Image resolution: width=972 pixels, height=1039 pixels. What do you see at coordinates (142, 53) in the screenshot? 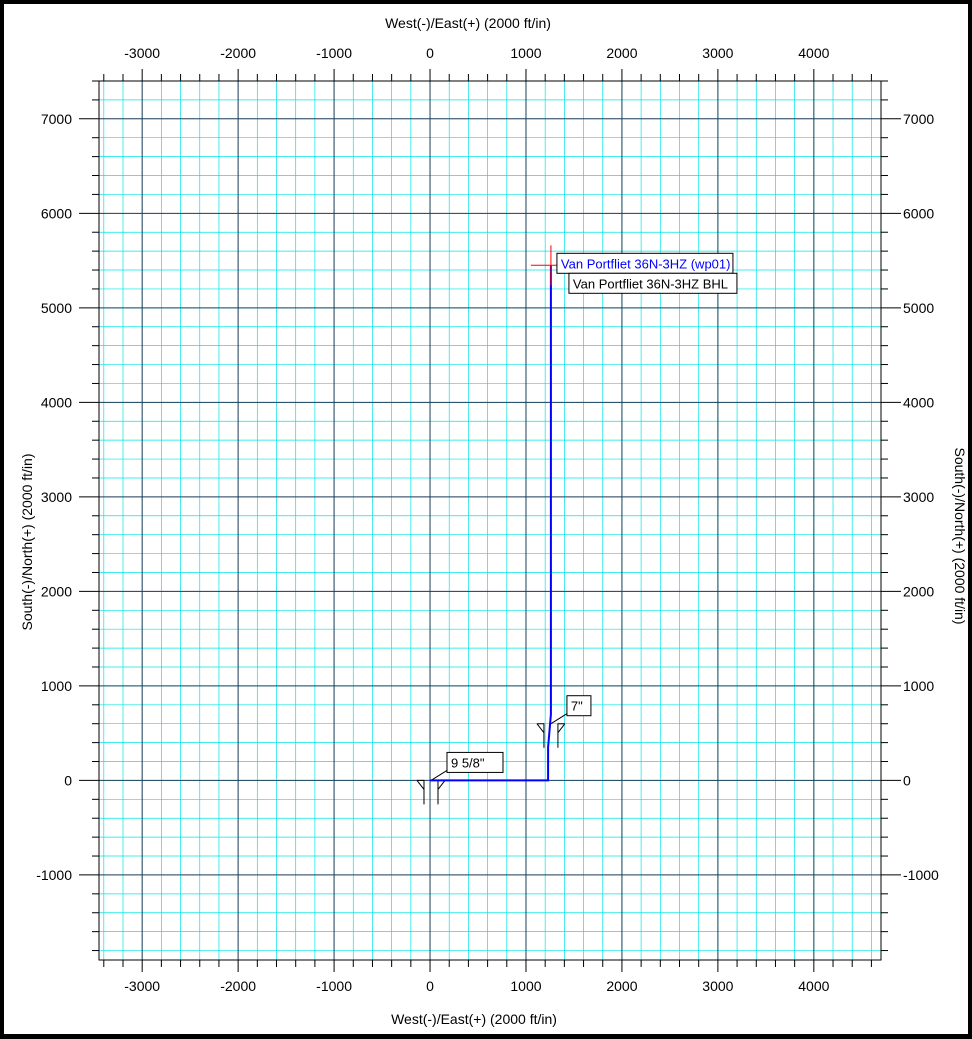
I see `x-tick-label-top: -3000` at bounding box center [142, 53].